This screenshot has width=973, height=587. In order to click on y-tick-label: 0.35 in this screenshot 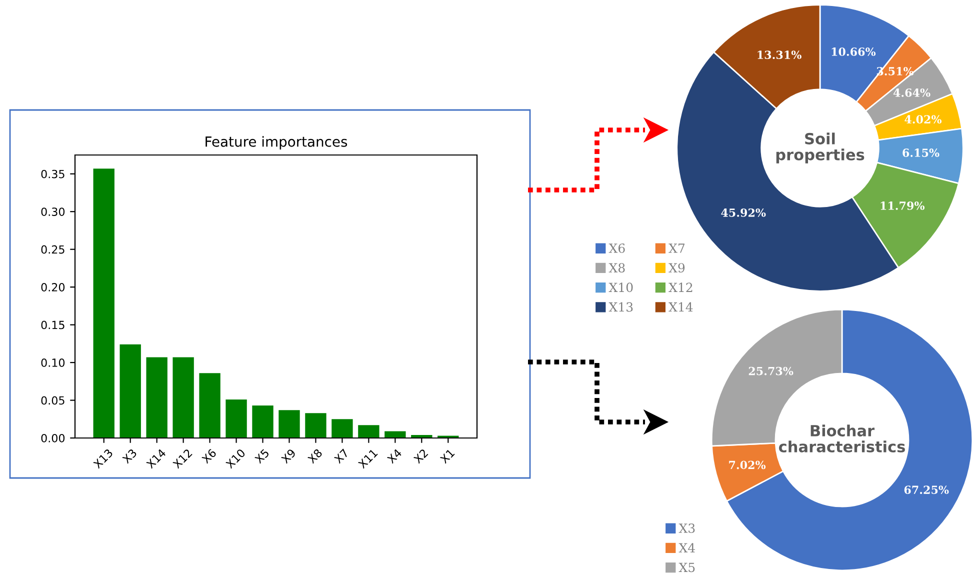, I will do `click(52, 174)`.